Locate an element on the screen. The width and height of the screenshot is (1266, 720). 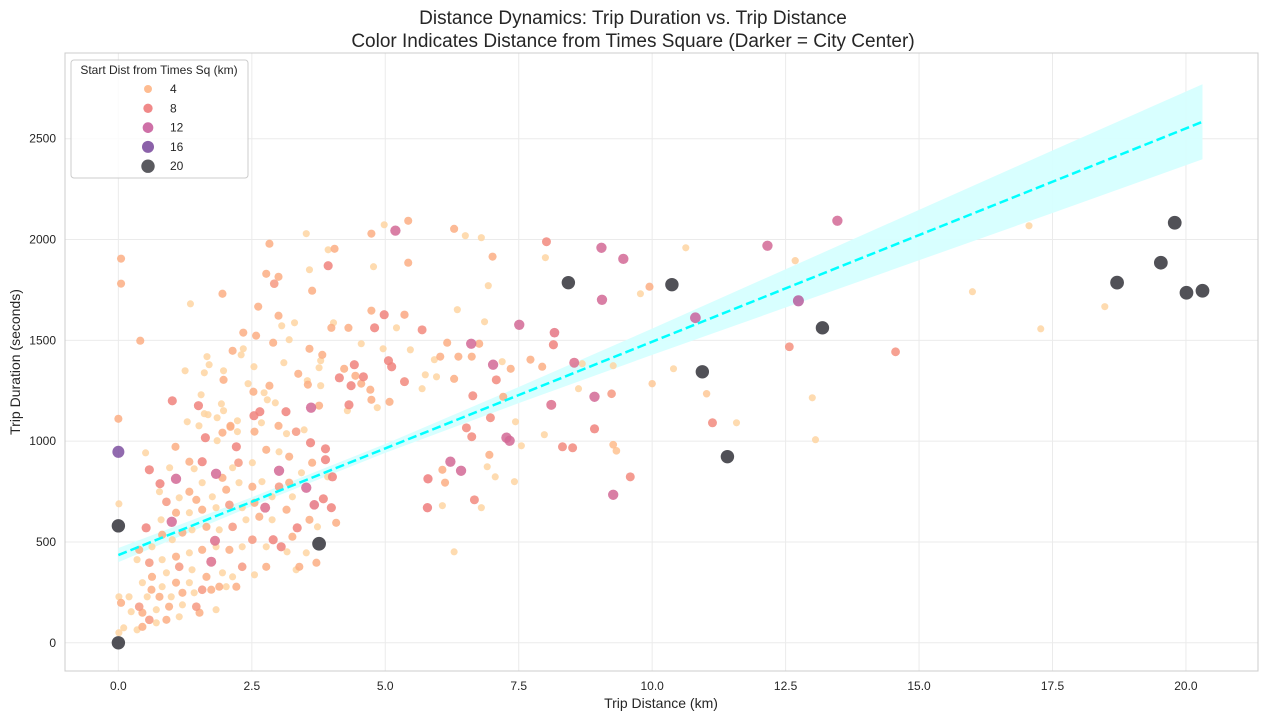
legend-label: 16 is located at coordinates (177, 147).